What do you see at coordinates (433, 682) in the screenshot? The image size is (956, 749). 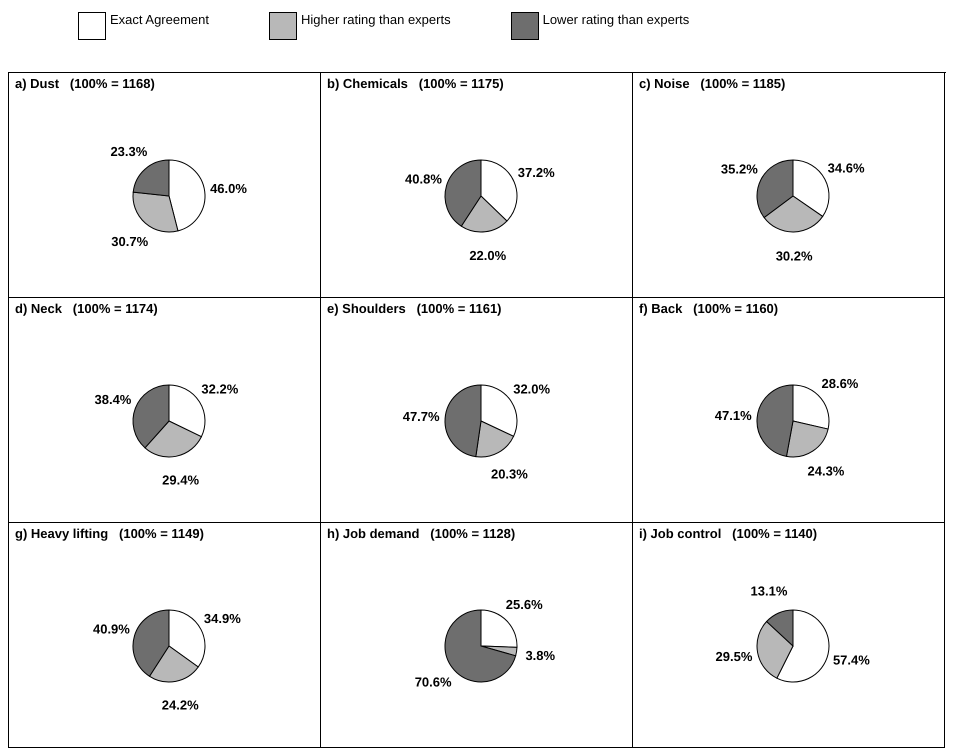 I see `data-label: 70.6%` at bounding box center [433, 682].